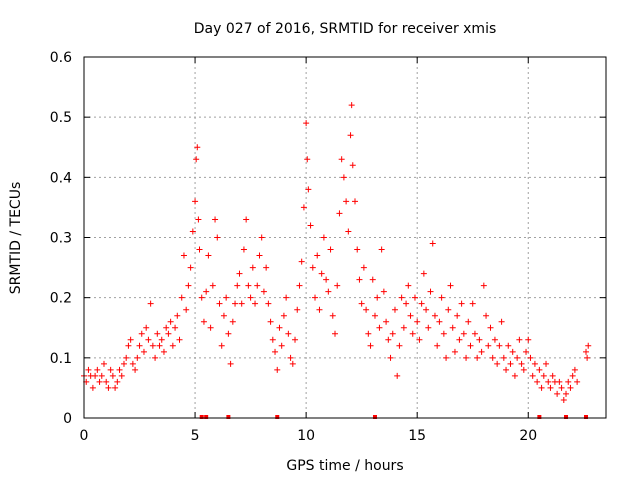 This screenshot has width=640, height=480. I want to click on y-tick-label: 0, so click(67, 419).